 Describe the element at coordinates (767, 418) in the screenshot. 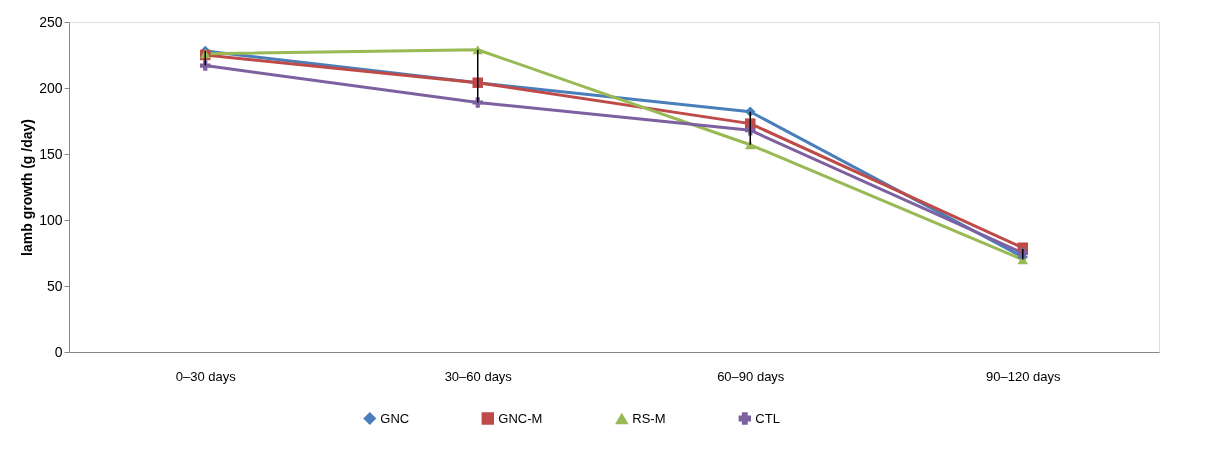

I see `legend-label: CTL` at that location.